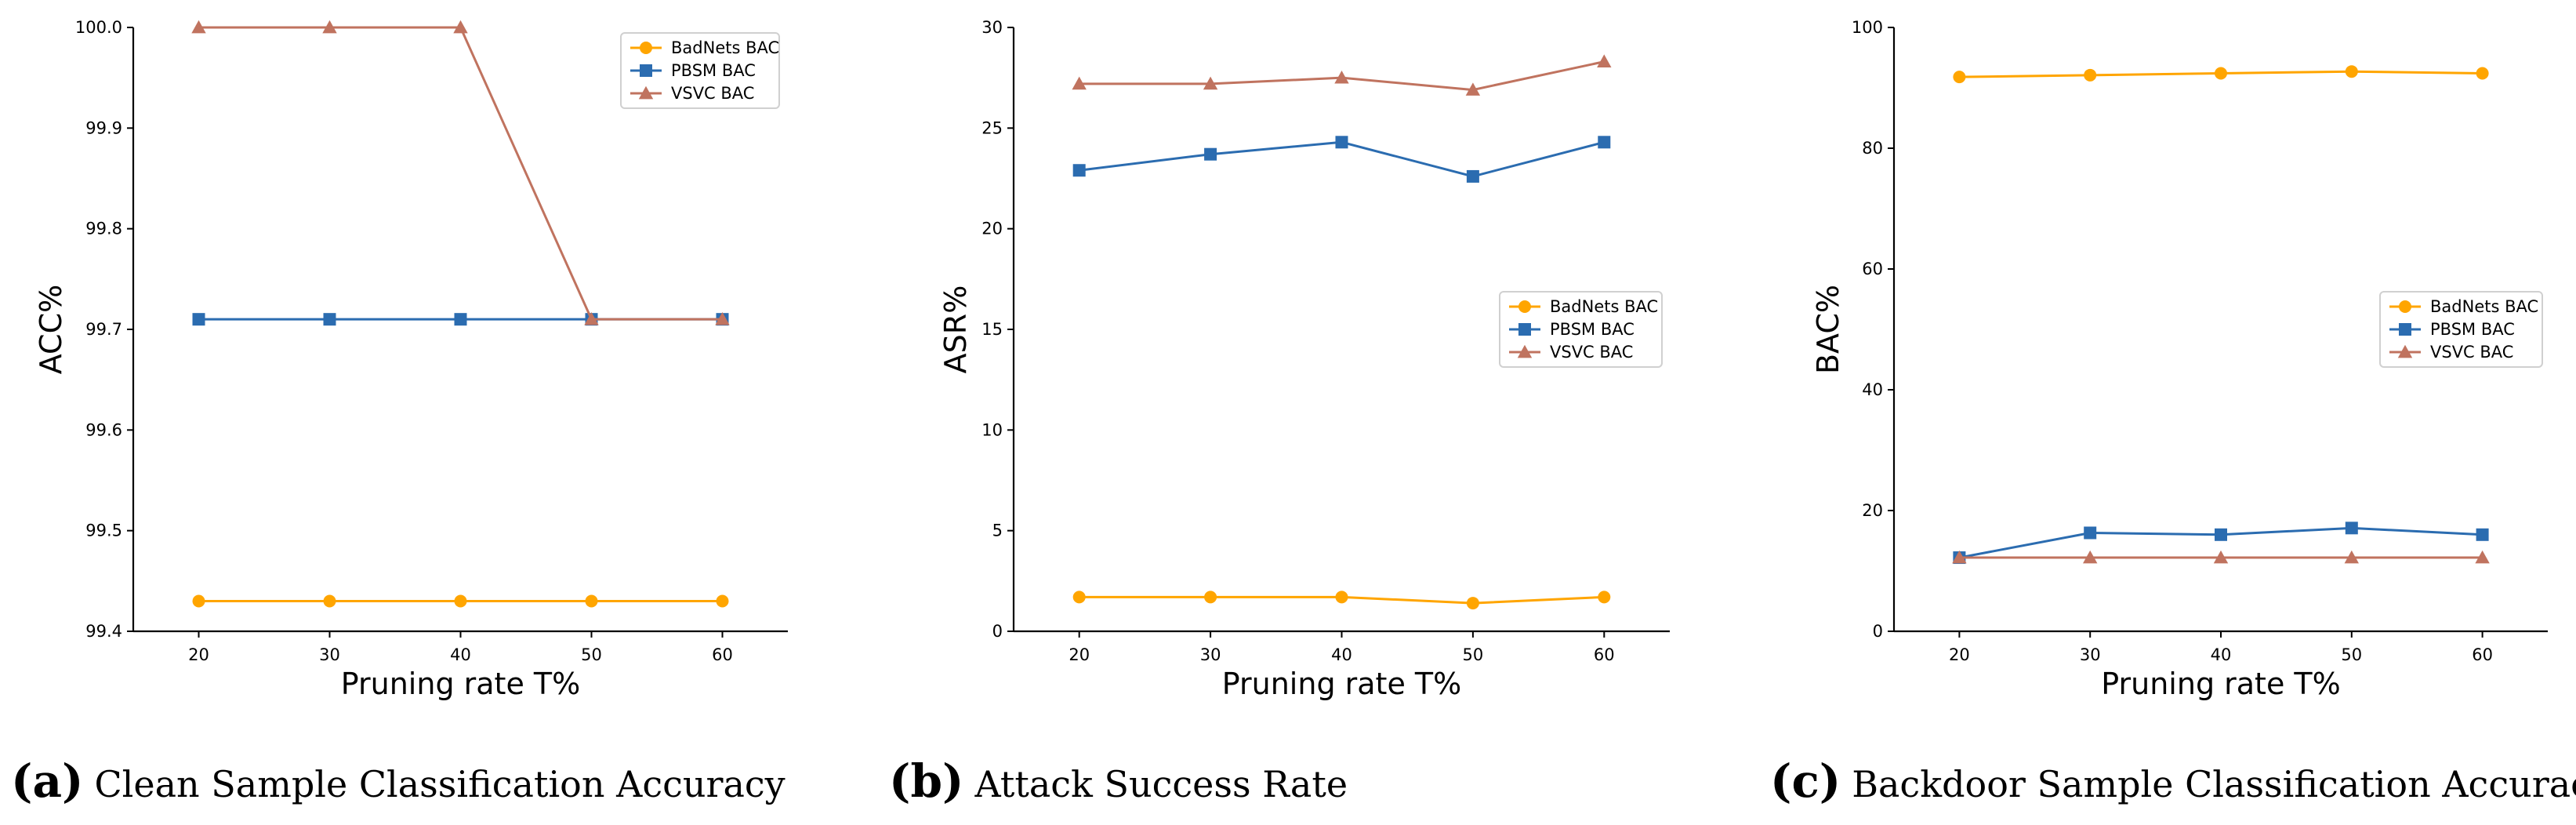  What do you see at coordinates (2214, 784) in the screenshot?
I see `panel-caption-text: Backdoor Sample Classification Accuracy` at bounding box center [2214, 784].